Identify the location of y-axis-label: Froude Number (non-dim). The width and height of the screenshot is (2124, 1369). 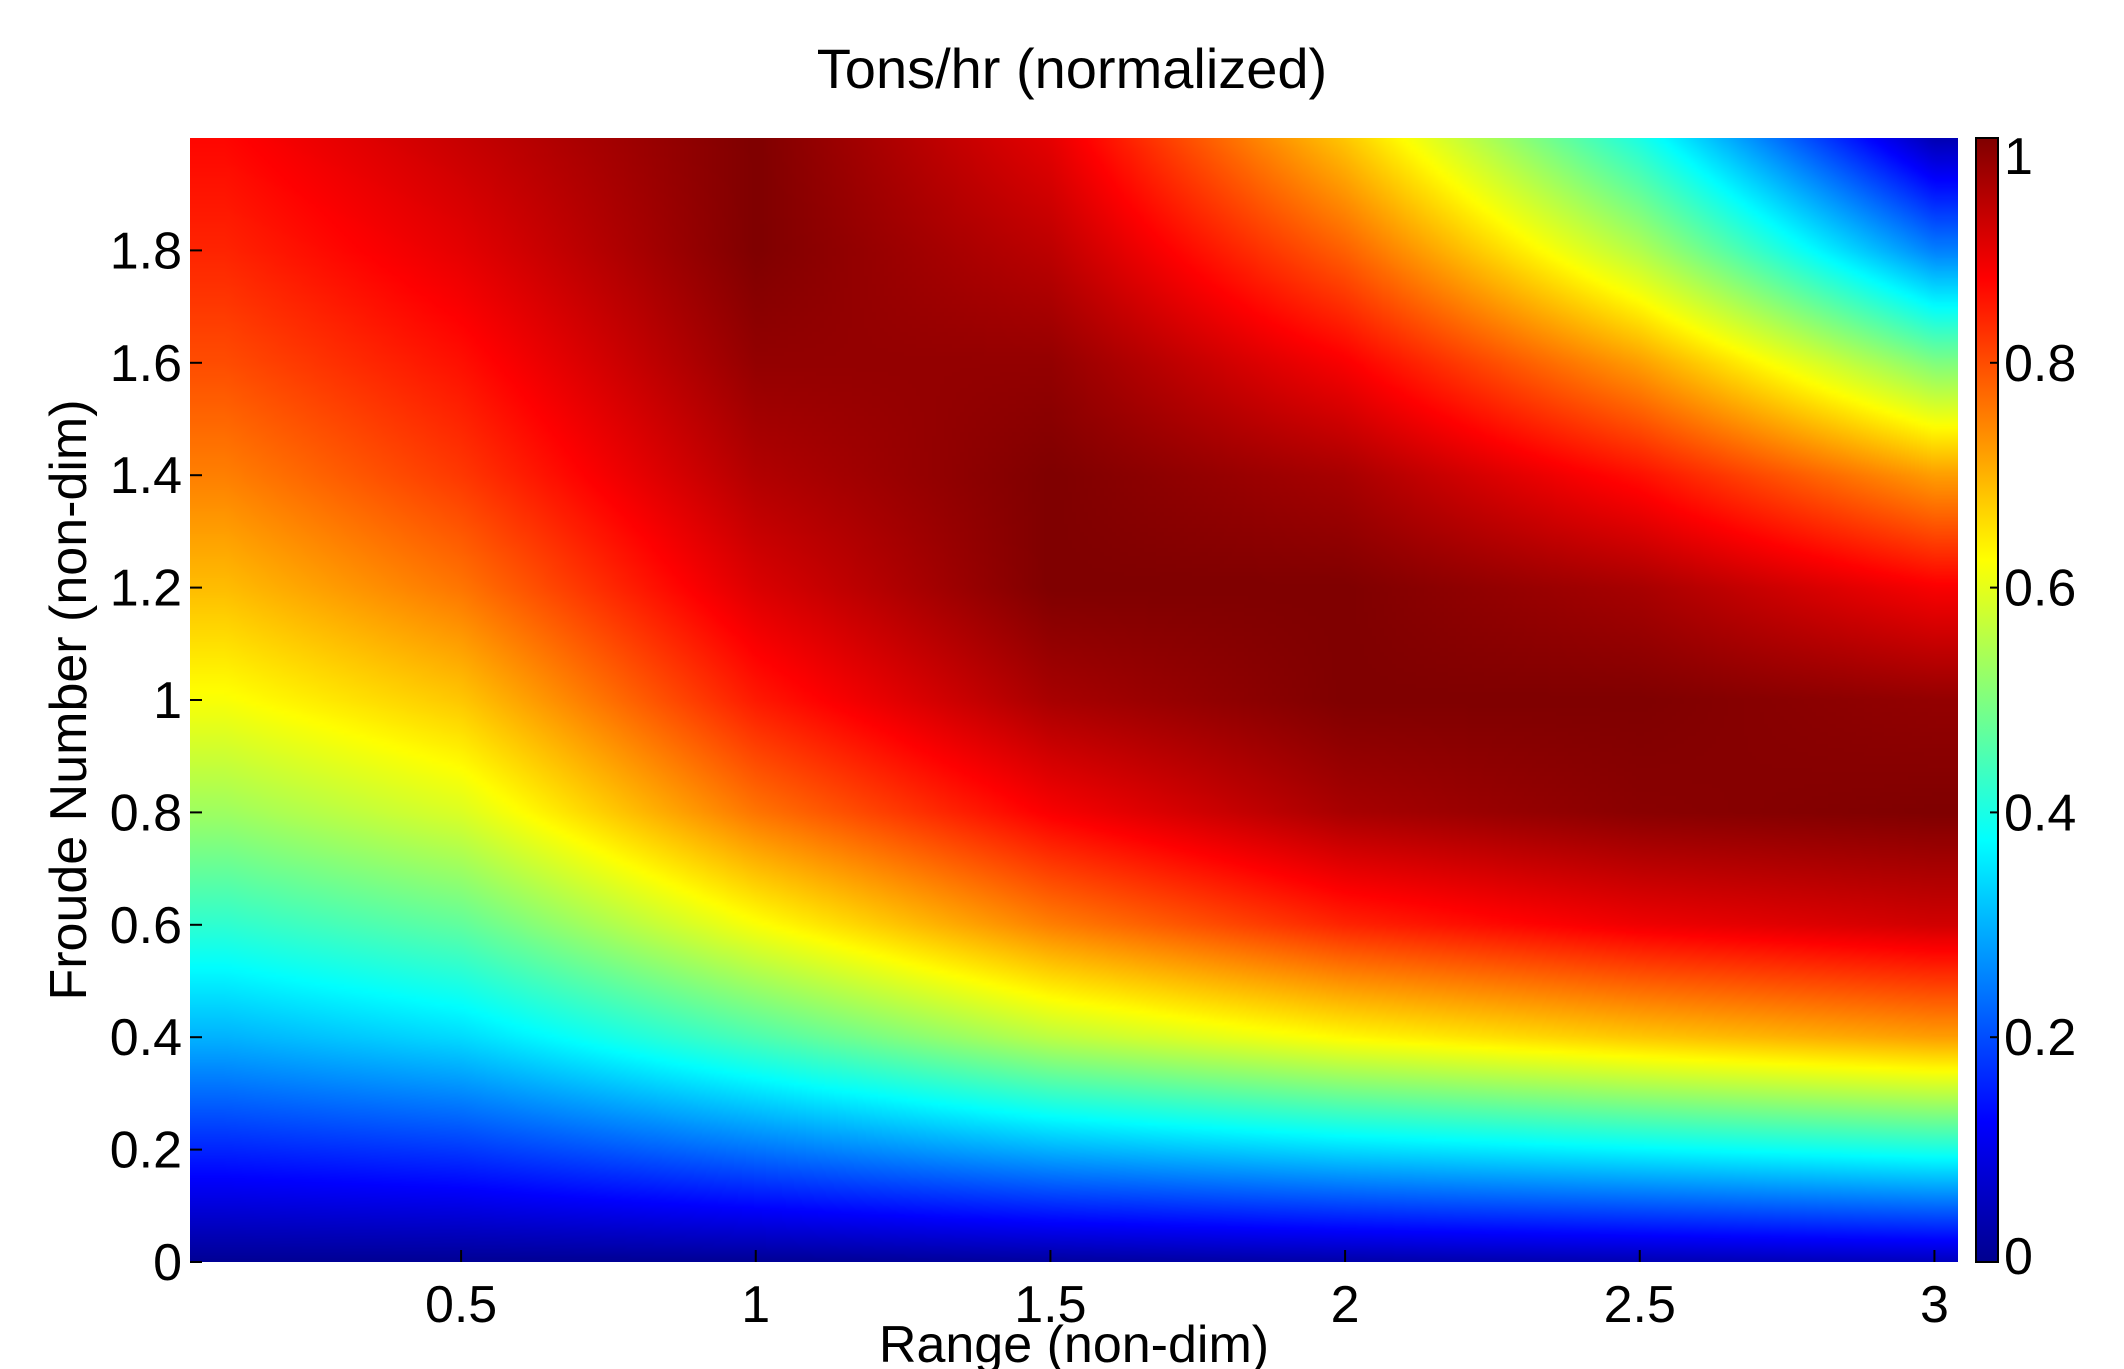
(69, 699).